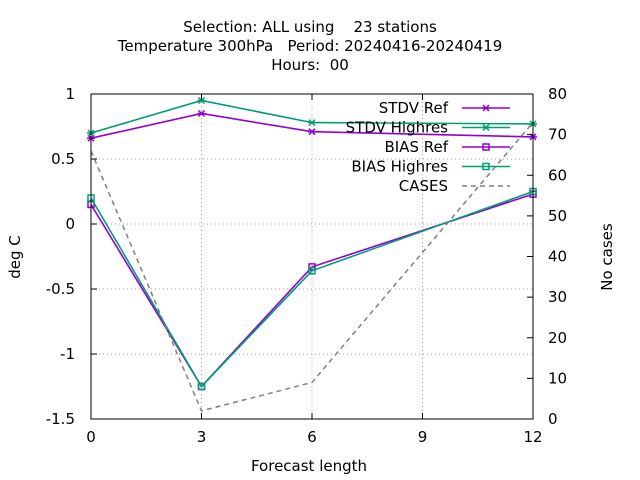 The image size is (640, 480). What do you see at coordinates (63, 159) in the screenshot?
I see `y-tick-label: 0.5` at bounding box center [63, 159].